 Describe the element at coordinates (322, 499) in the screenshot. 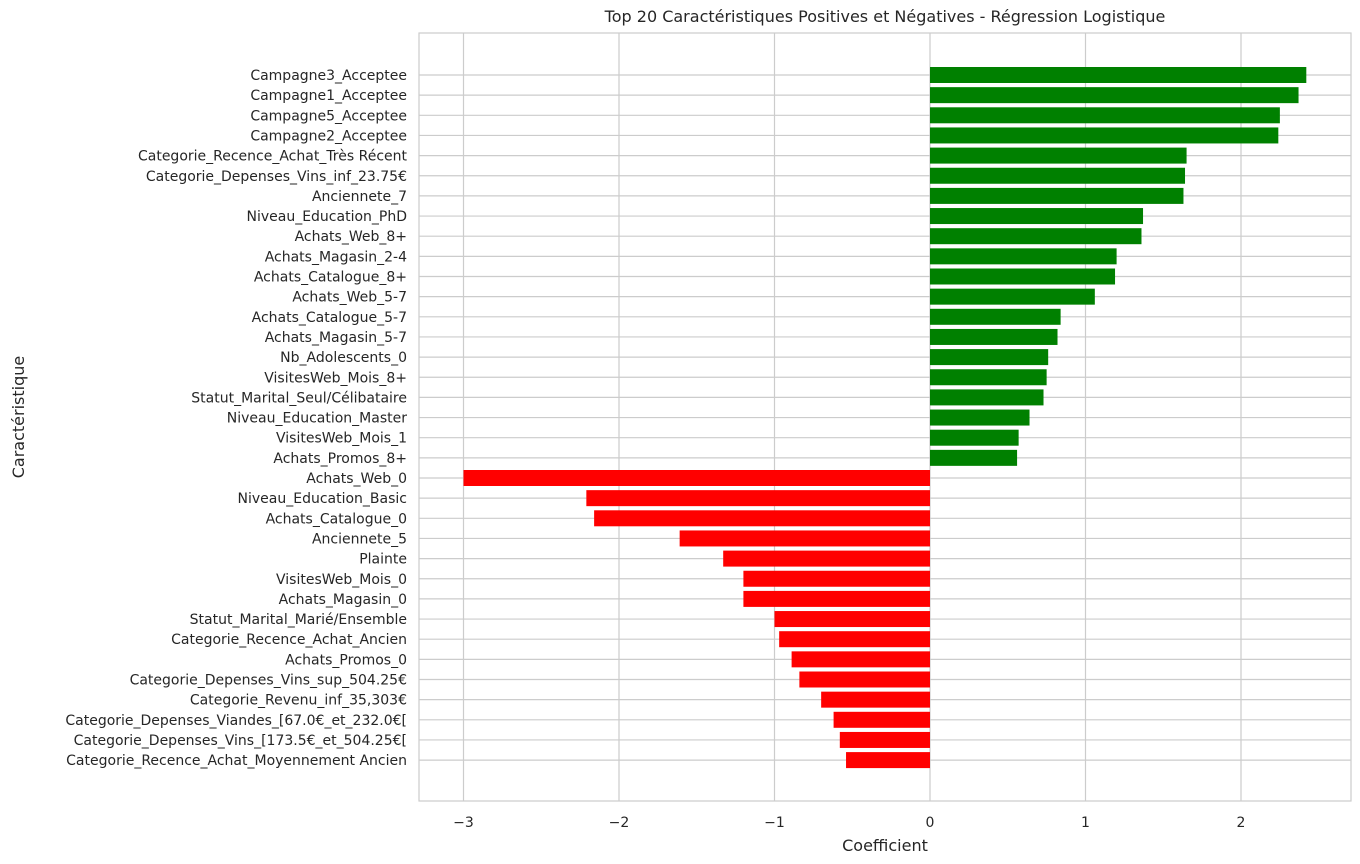

I see `y-tick-label: Niveau_Education_Basic` at that location.